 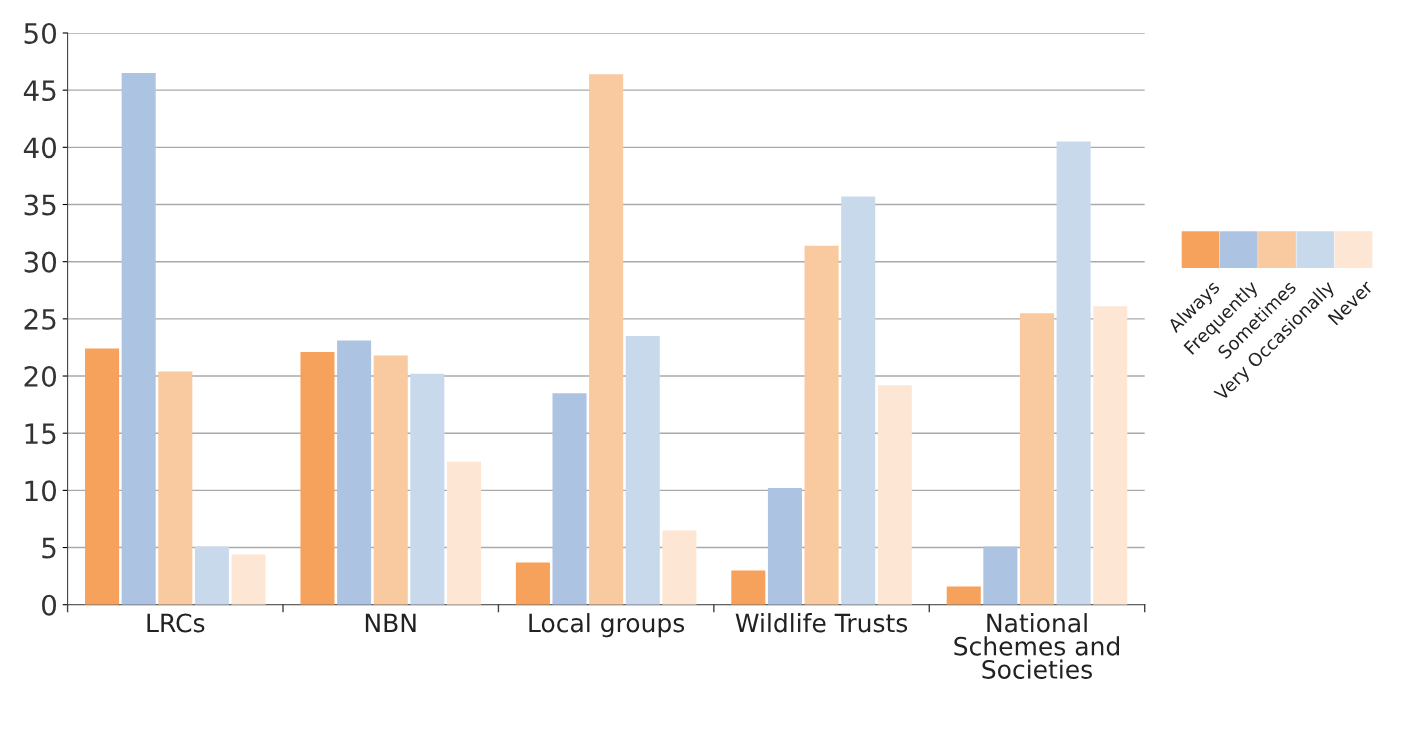 I want to click on y-tick-label: 30, so click(x=40, y=262).